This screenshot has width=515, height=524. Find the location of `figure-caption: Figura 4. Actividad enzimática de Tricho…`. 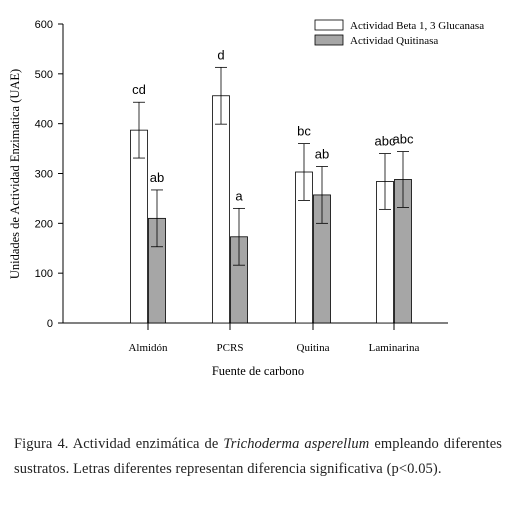

figure-caption: Figura 4. Actividad enzimática de Tricho… is located at coordinates (258, 457).